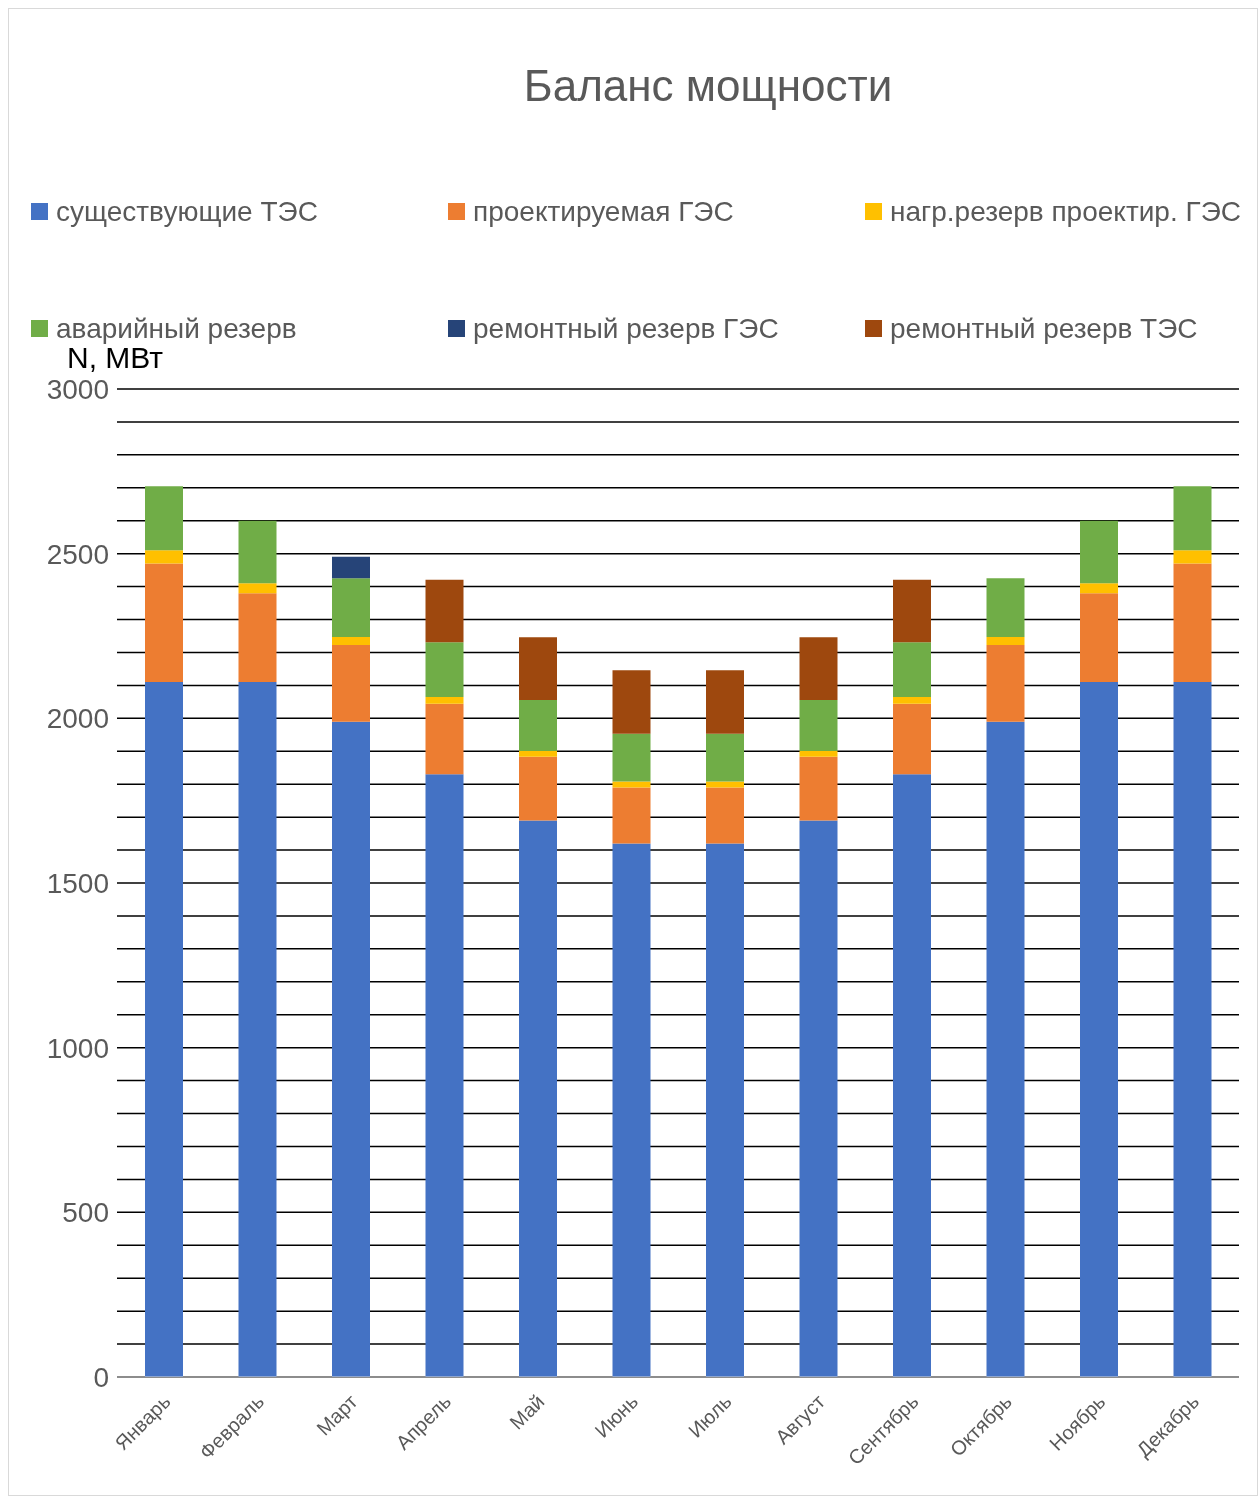  Describe the element at coordinates (708, 86) in the screenshot. I see `chart-title: Баланс мощности` at that location.